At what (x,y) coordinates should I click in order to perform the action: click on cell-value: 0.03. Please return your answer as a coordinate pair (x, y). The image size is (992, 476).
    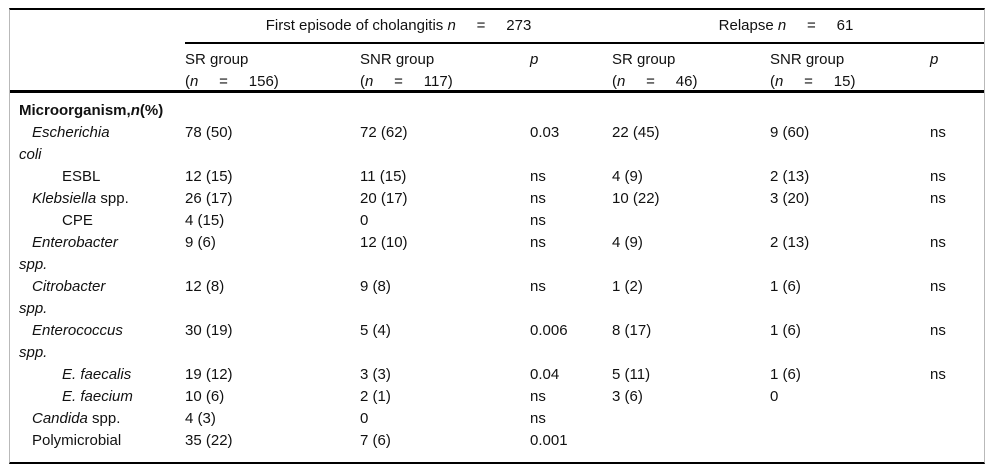
    Looking at the image, I should click on (545, 132).